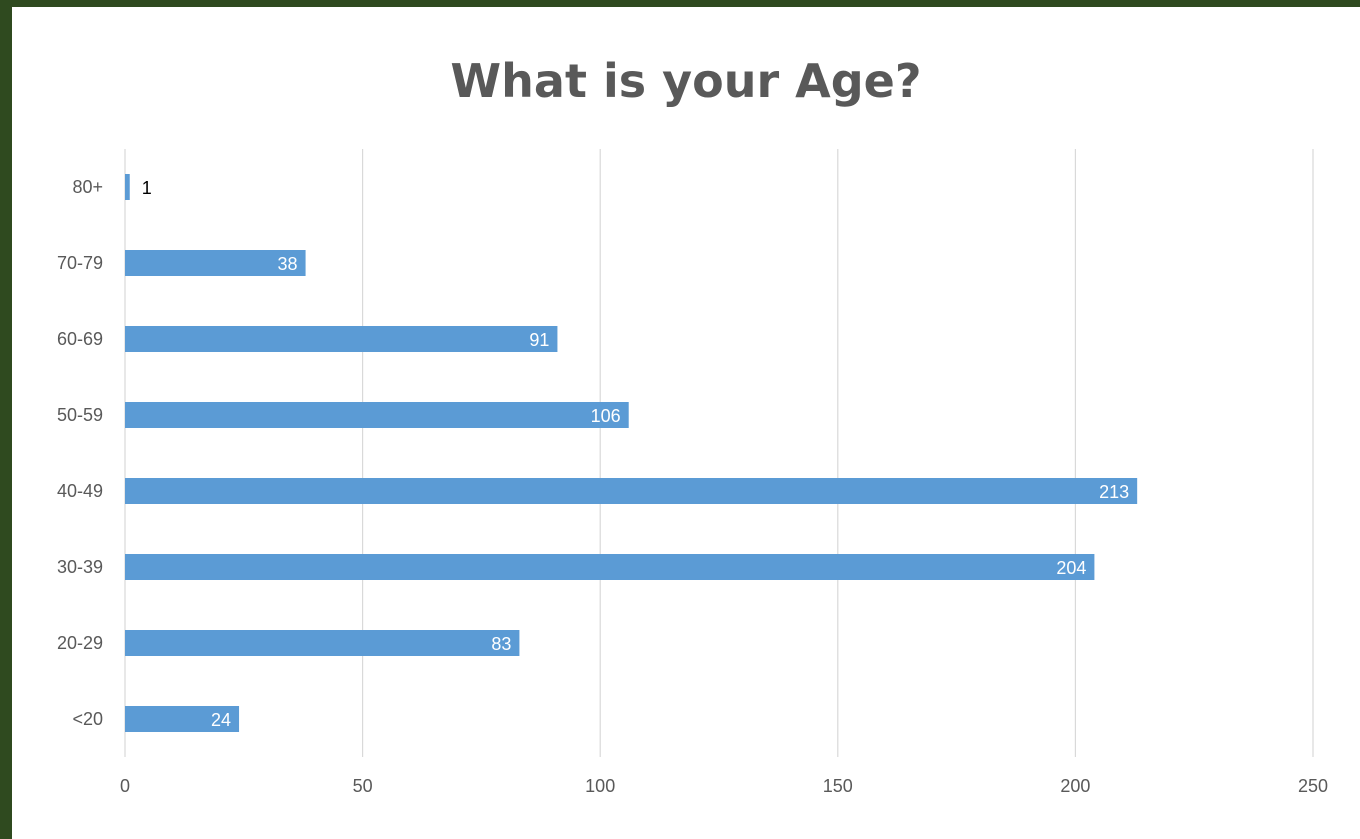  Describe the element at coordinates (80, 491) in the screenshot. I see `y-category-label: 40-49` at that location.